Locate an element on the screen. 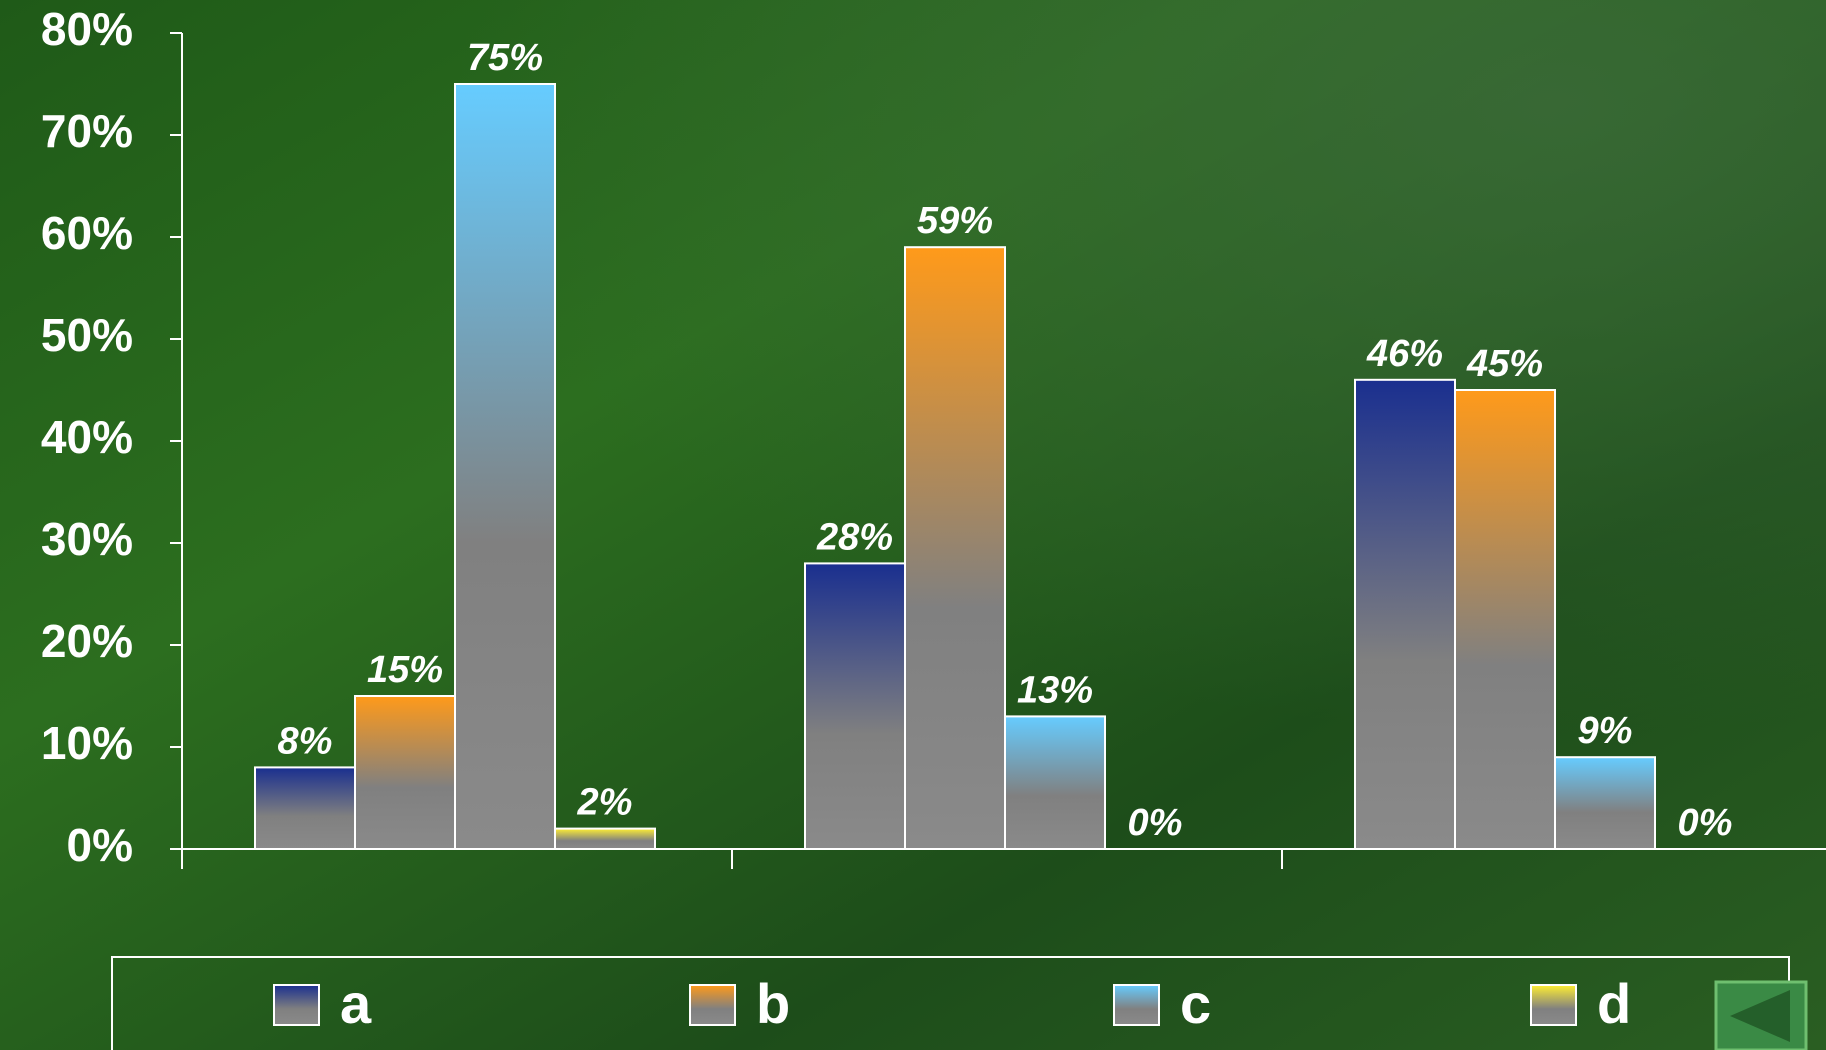  nav-button is located at coordinates (1761, 1015).